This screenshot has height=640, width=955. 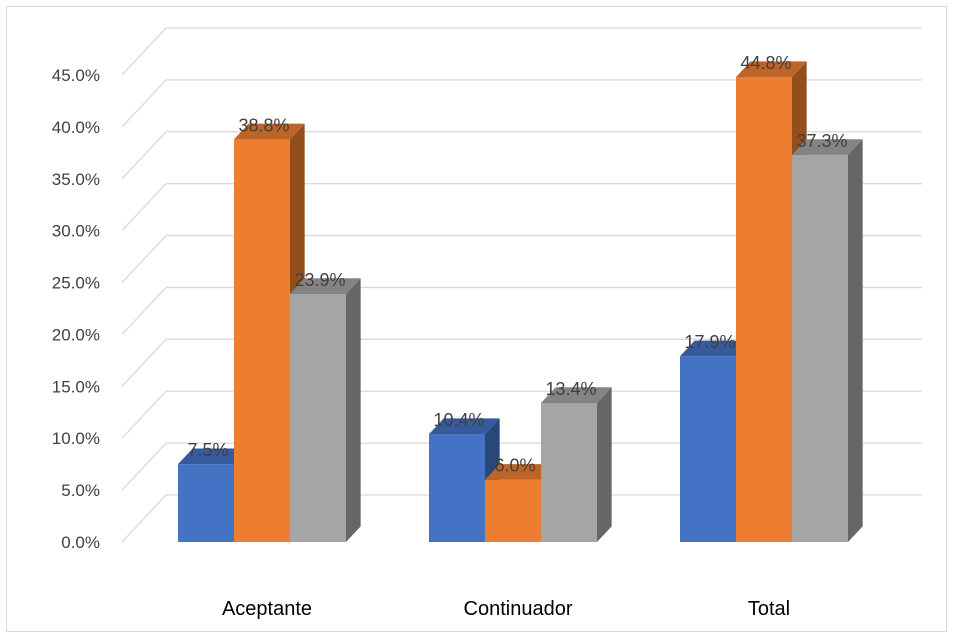 What do you see at coordinates (518, 609) in the screenshot?
I see `x-category-label: Continuador` at bounding box center [518, 609].